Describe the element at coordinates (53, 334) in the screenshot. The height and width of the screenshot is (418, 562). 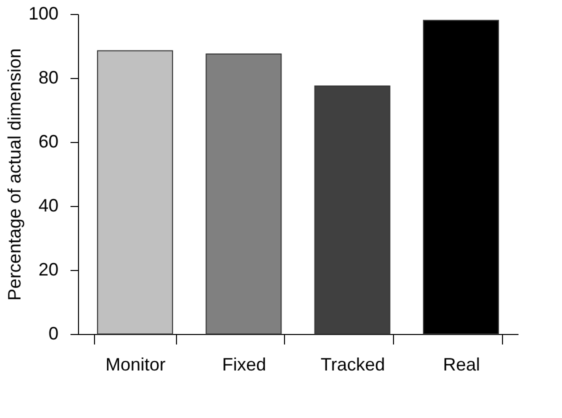
I see `y-tick-label: 0` at that location.